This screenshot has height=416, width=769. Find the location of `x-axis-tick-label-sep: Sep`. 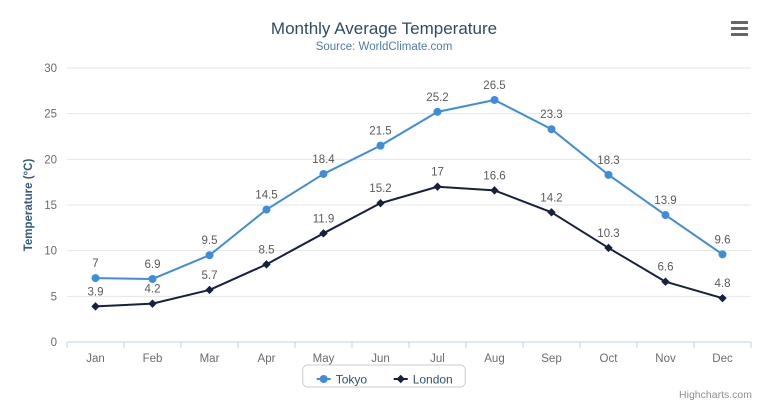

x-axis-tick-label-sep: Sep is located at coordinates (551, 359).